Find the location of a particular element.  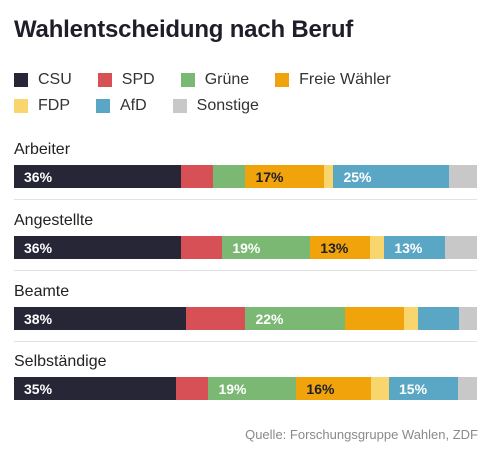

bar-segment-freie-waehler: 13% is located at coordinates (340, 247).